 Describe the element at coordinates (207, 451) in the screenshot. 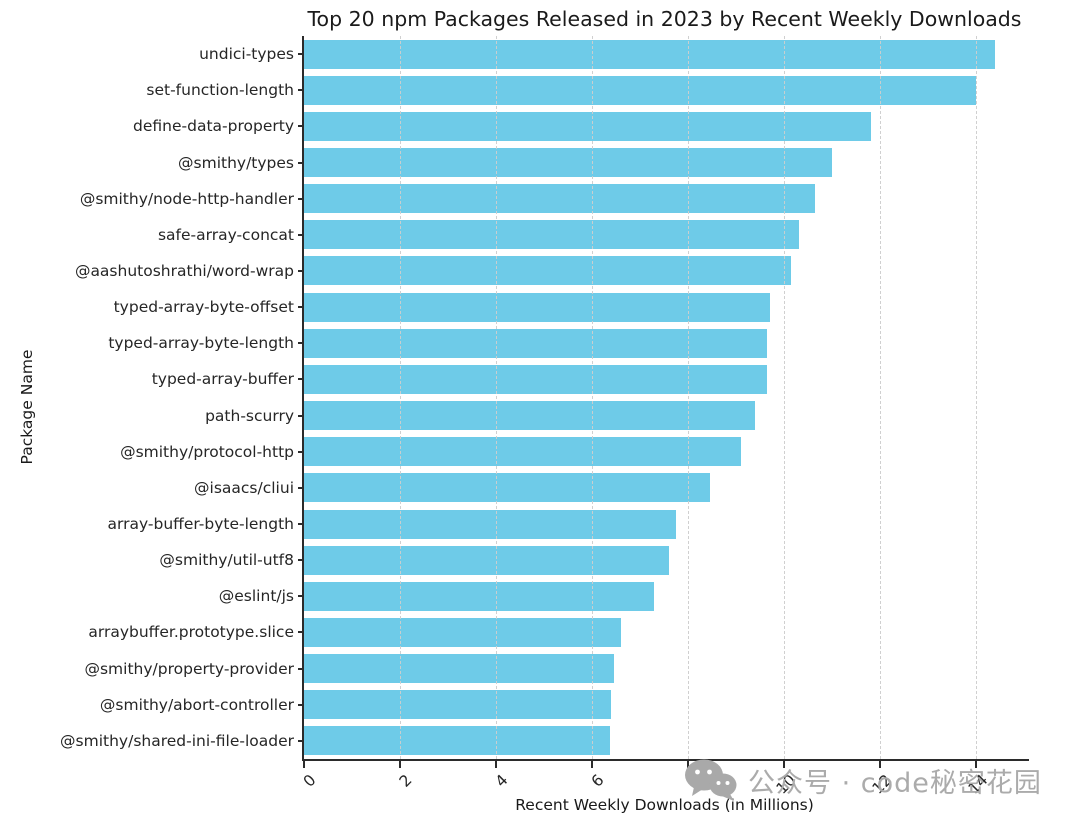

I see `ytick-label-@smithy/protocol-http: @smithy/protocol-http` at that location.